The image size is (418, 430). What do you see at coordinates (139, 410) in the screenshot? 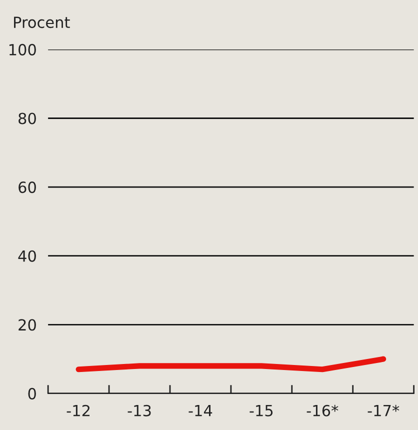
I see `x-tick-label: -13` at bounding box center [139, 410].